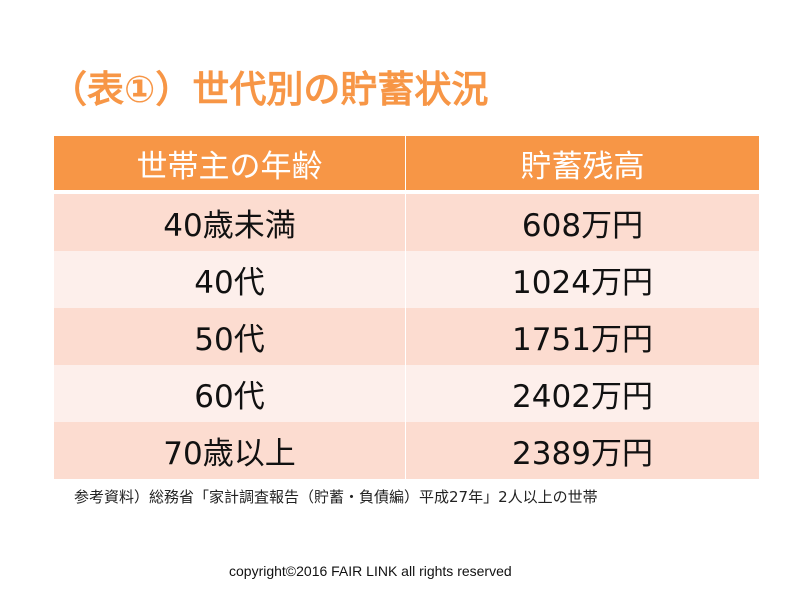  What do you see at coordinates (582, 393) in the screenshot?
I see `savings-cell: 2402万円` at bounding box center [582, 393].